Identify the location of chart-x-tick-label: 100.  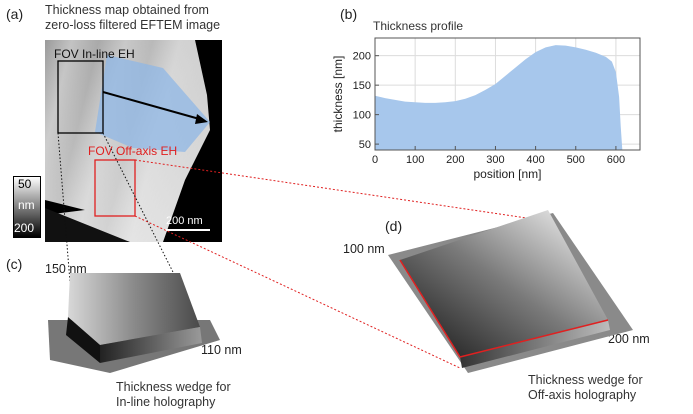
(415, 160).